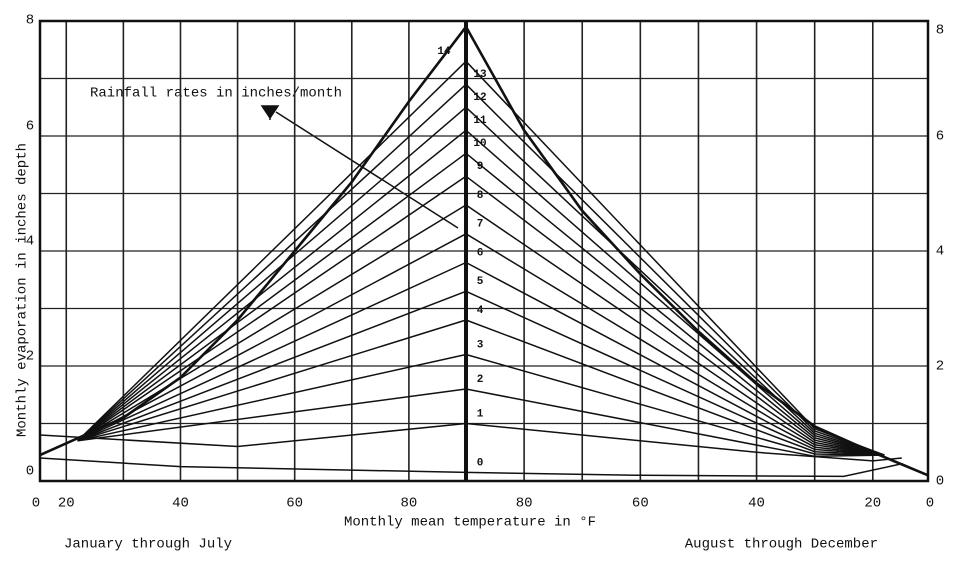 The height and width of the screenshot is (565, 957). What do you see at coordinates (480, 282) in the screenshot?
I see `rate-label: 5` at bounding box center [480, 282].